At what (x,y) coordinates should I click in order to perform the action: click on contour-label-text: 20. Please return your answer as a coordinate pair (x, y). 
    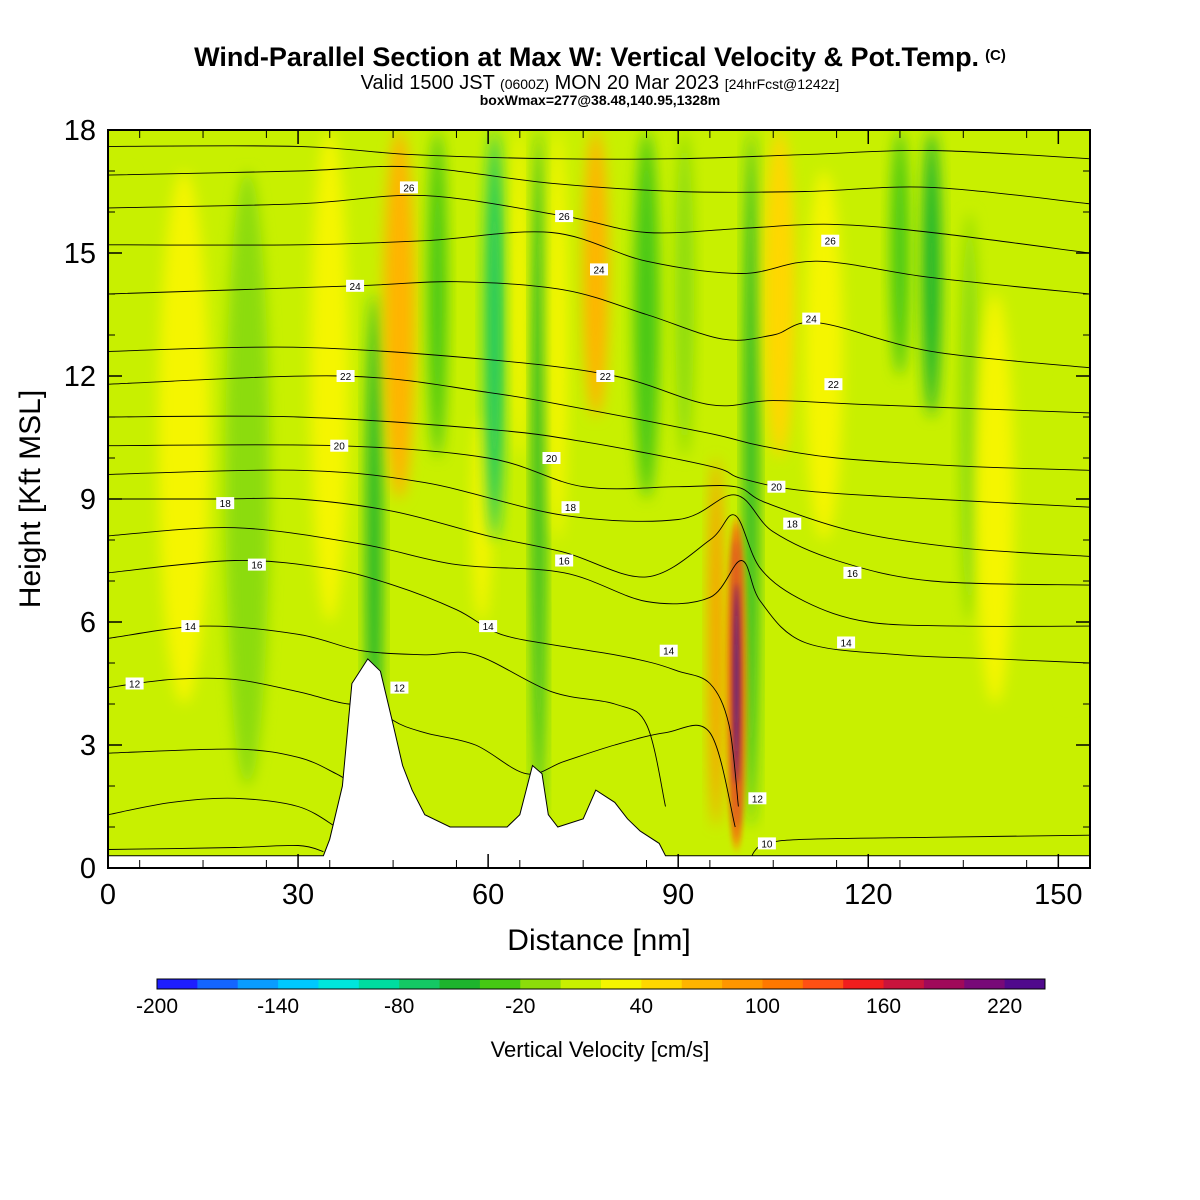
    Looking at the image, I should click on (552, 459).